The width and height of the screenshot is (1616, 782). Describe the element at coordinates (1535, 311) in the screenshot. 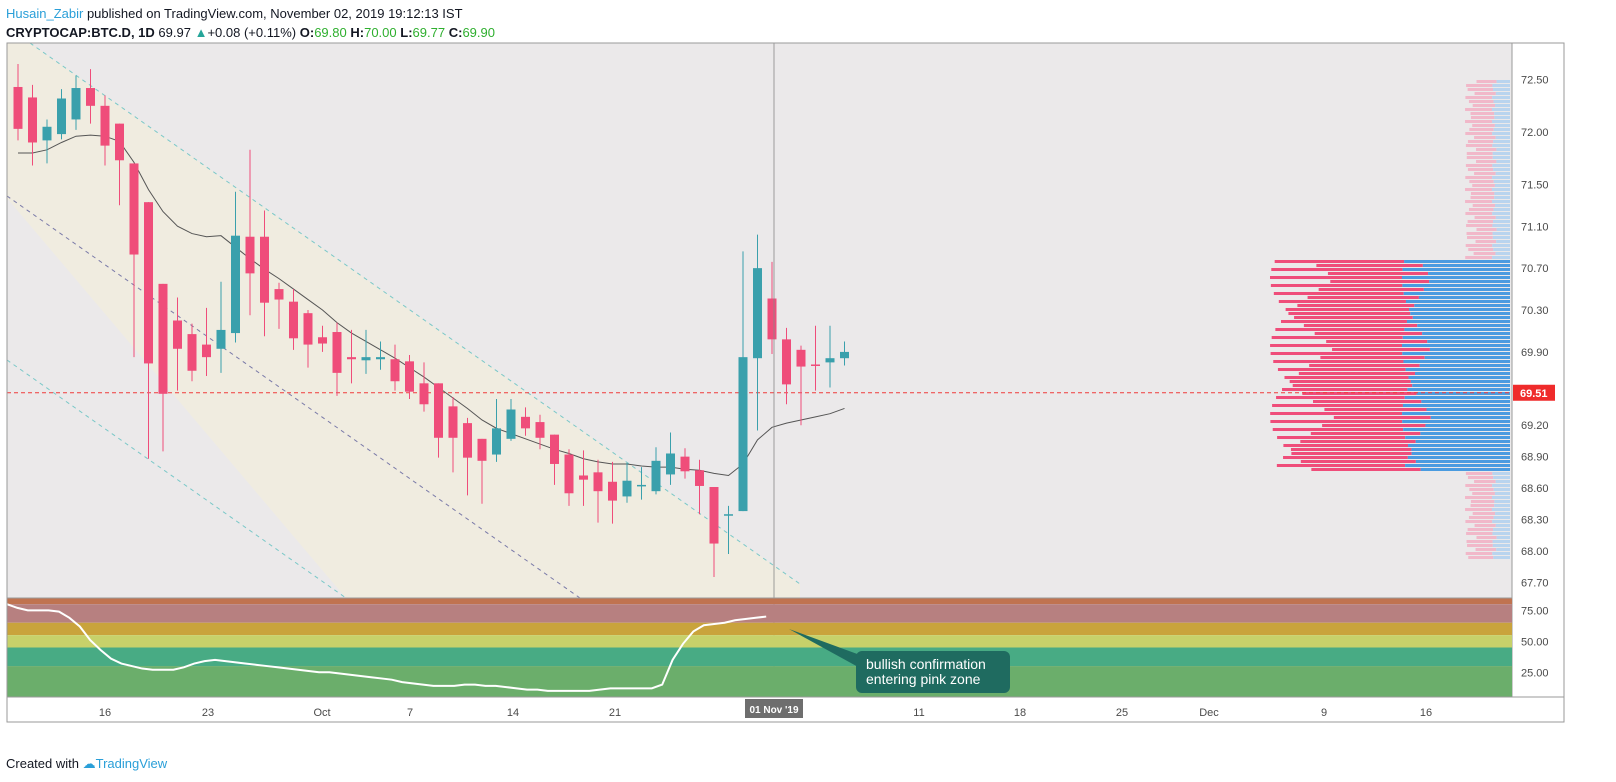

I see `price-tick-label: 70.30` at that location.